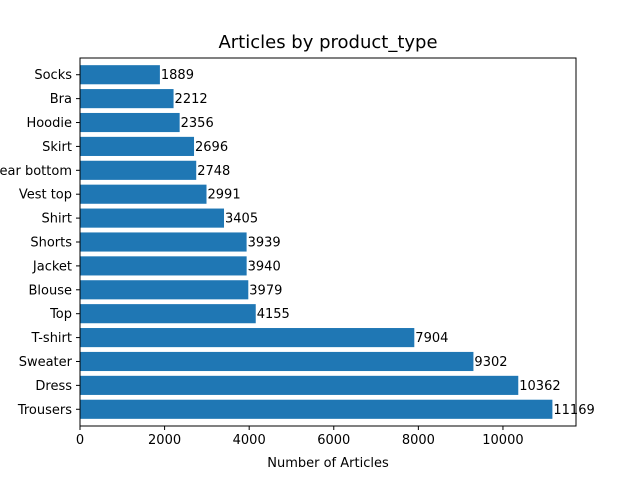 This screenshot has width=640, height=480. What do you see at coordinates (120, 75) in the screenshot?
I see `bar-socks` at bounding box center [120, 75].